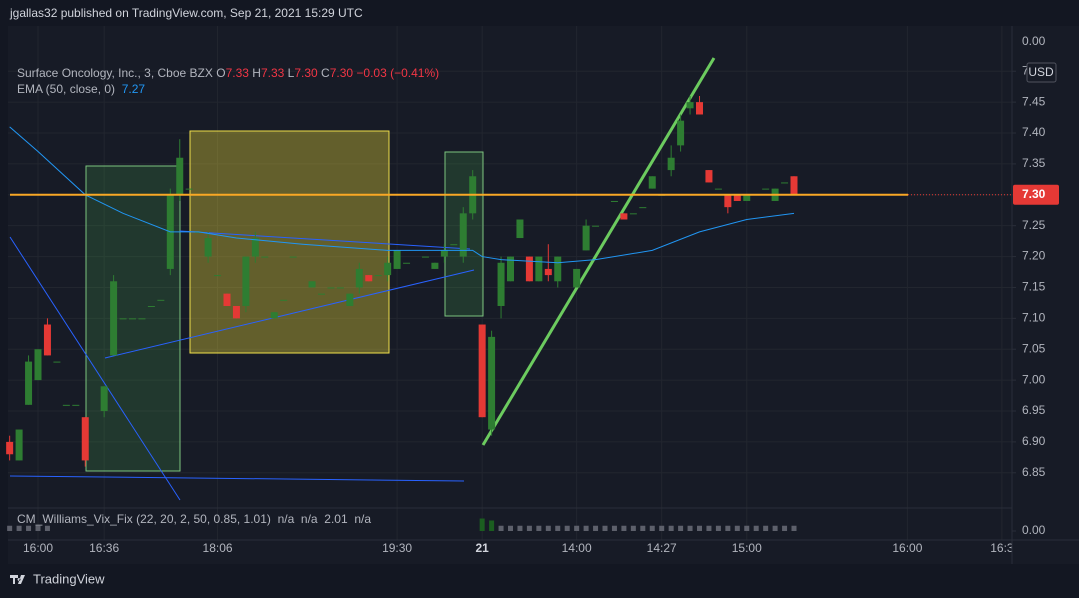  Describe the element at coordinates (1034, 410) in the screenshot. I see `y-tick-label: 6.95` at that location.